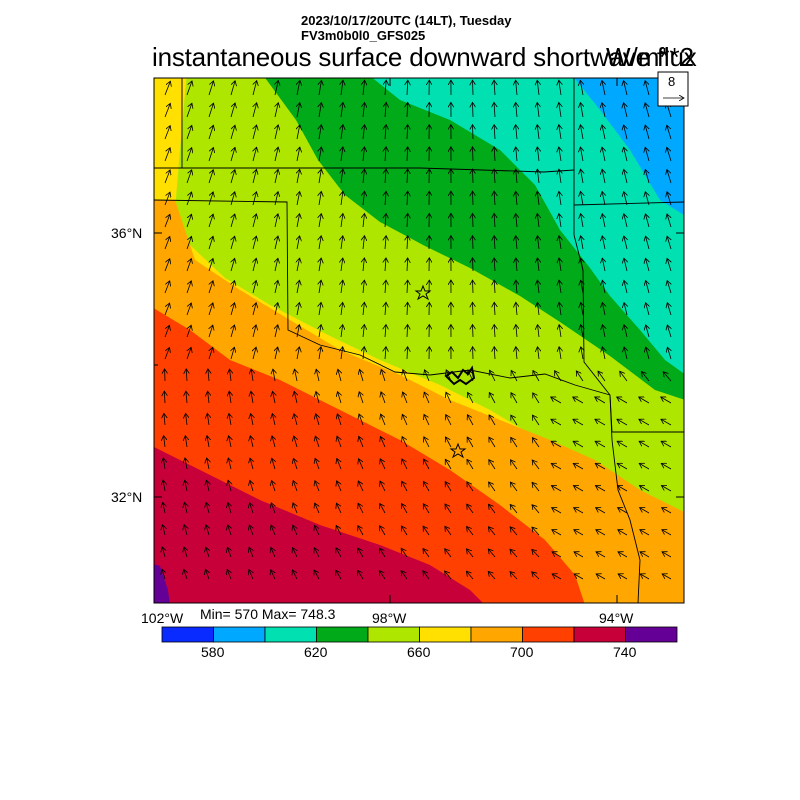 This screenshot has width=800, height=800. I want to click on star-marker-south, so click(458, 450).